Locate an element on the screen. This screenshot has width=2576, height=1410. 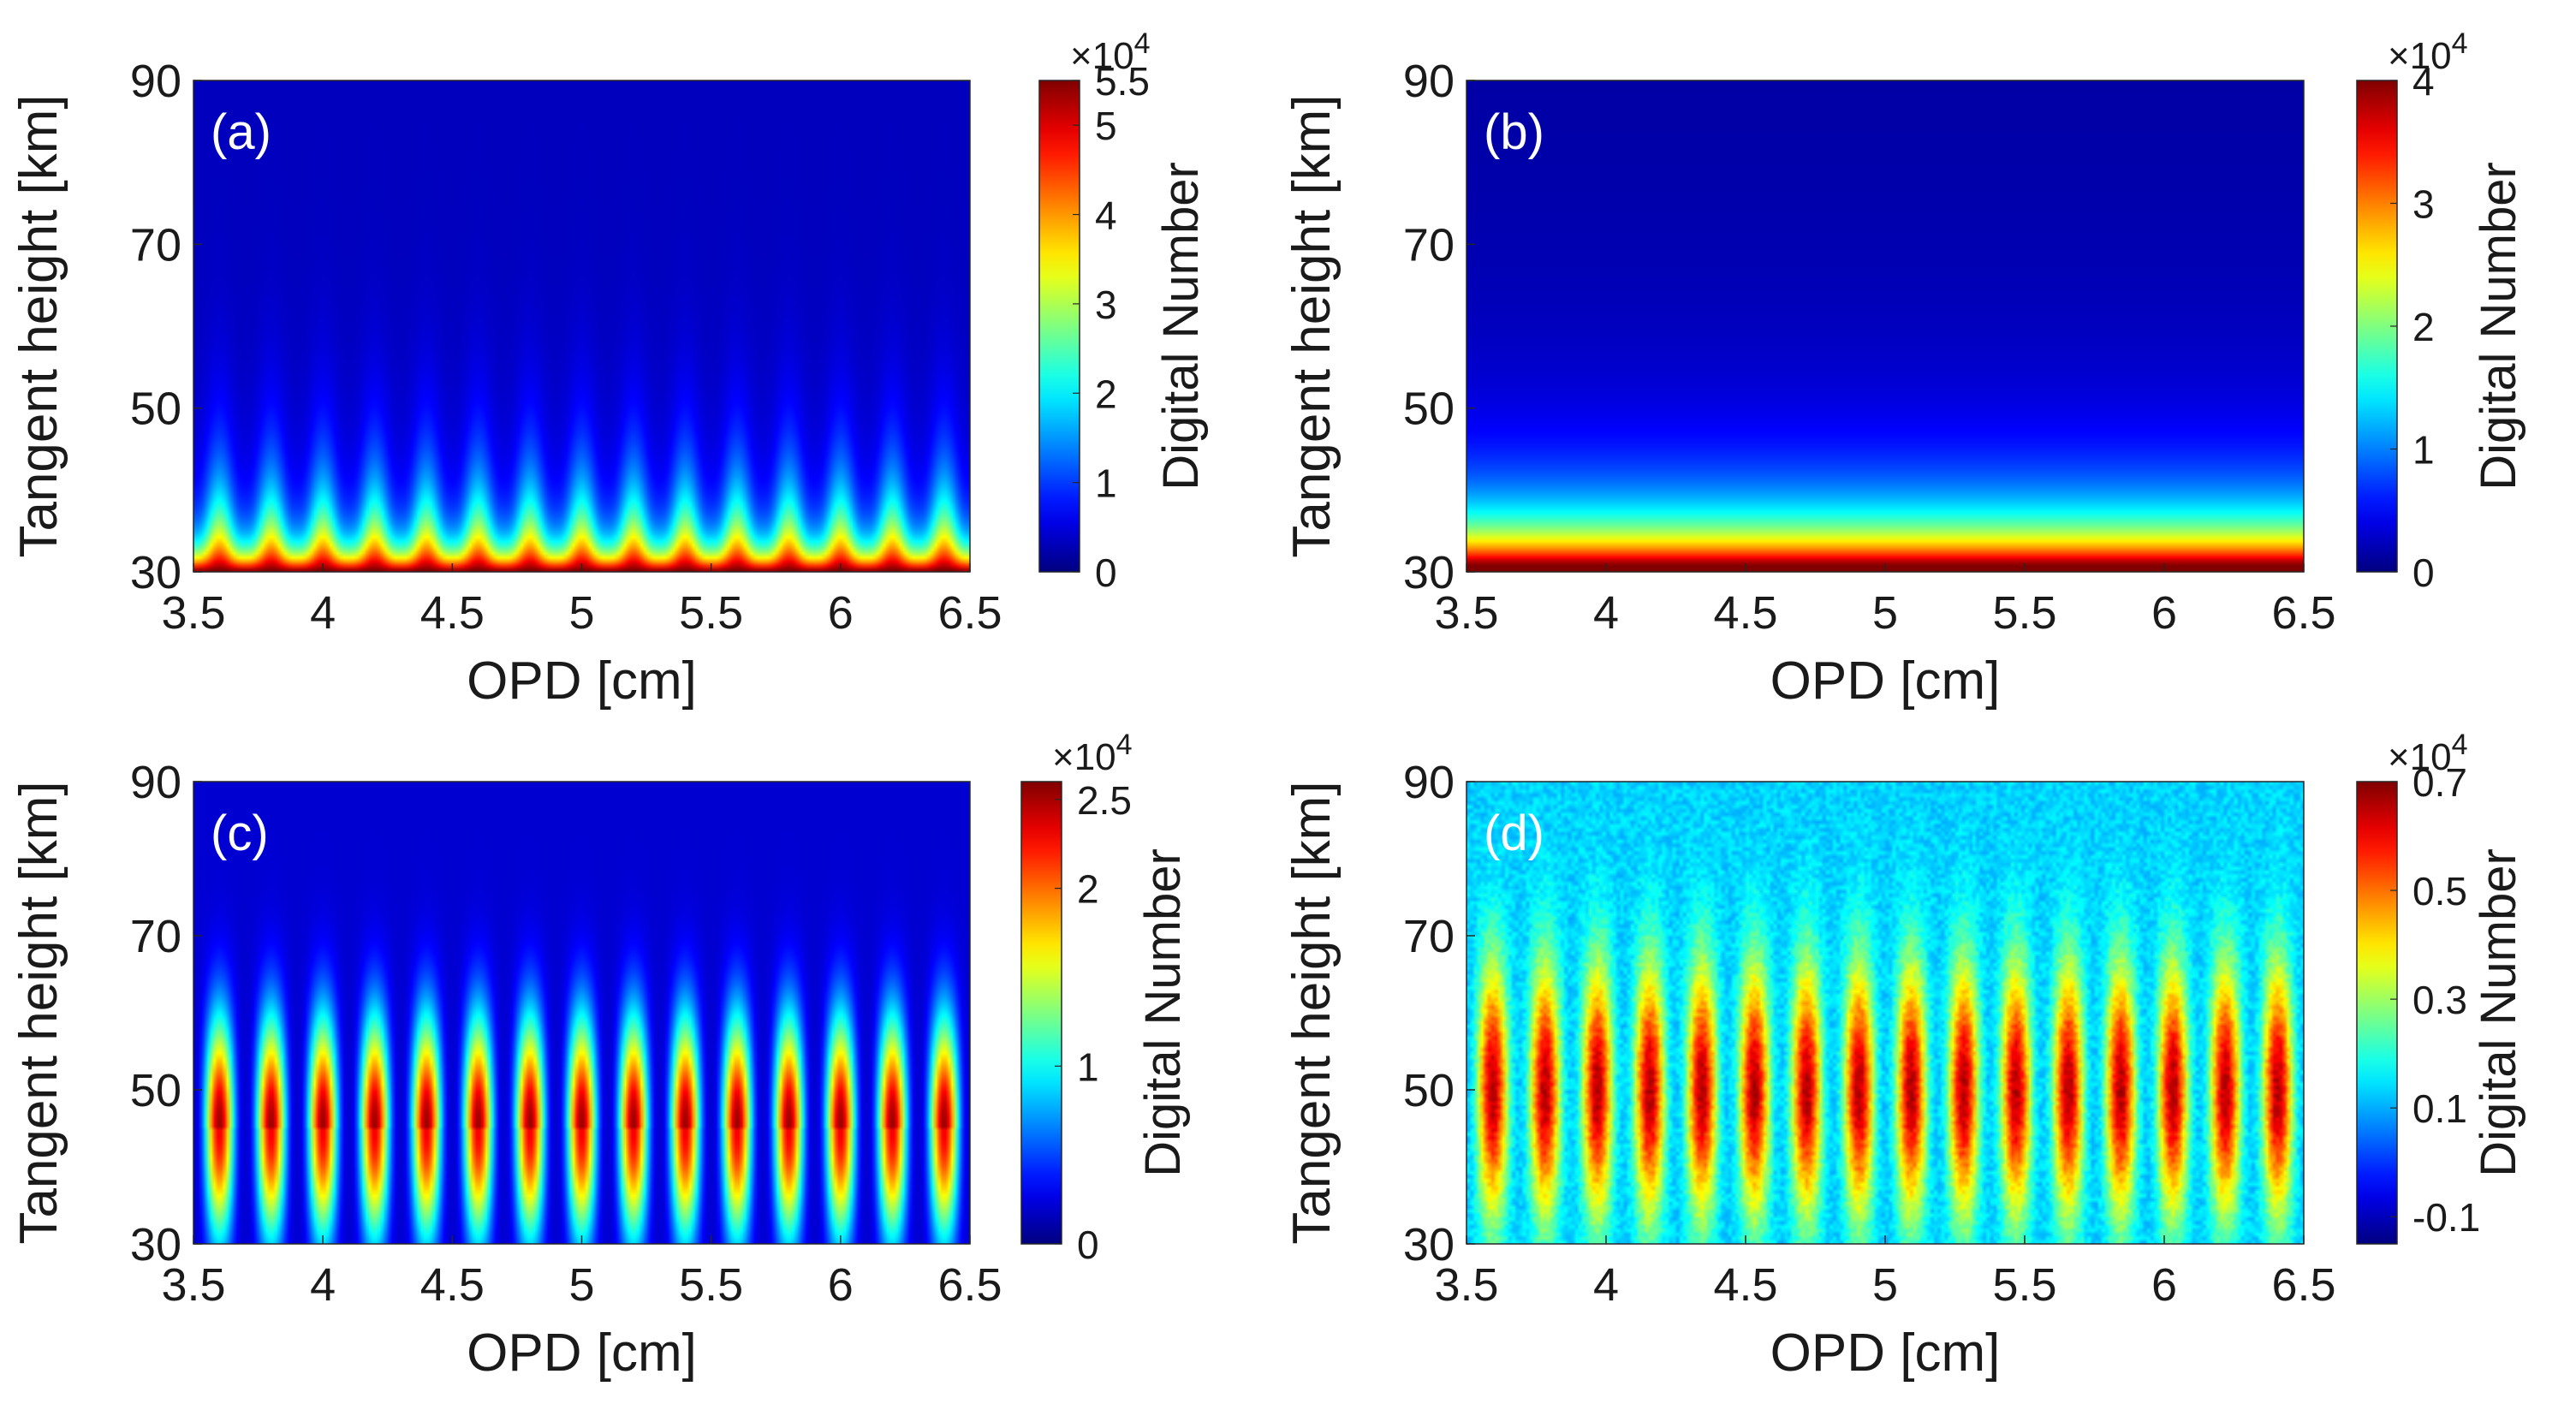
colorbar-tick-label: 0.1 is located at coordinates (2440, 1108).